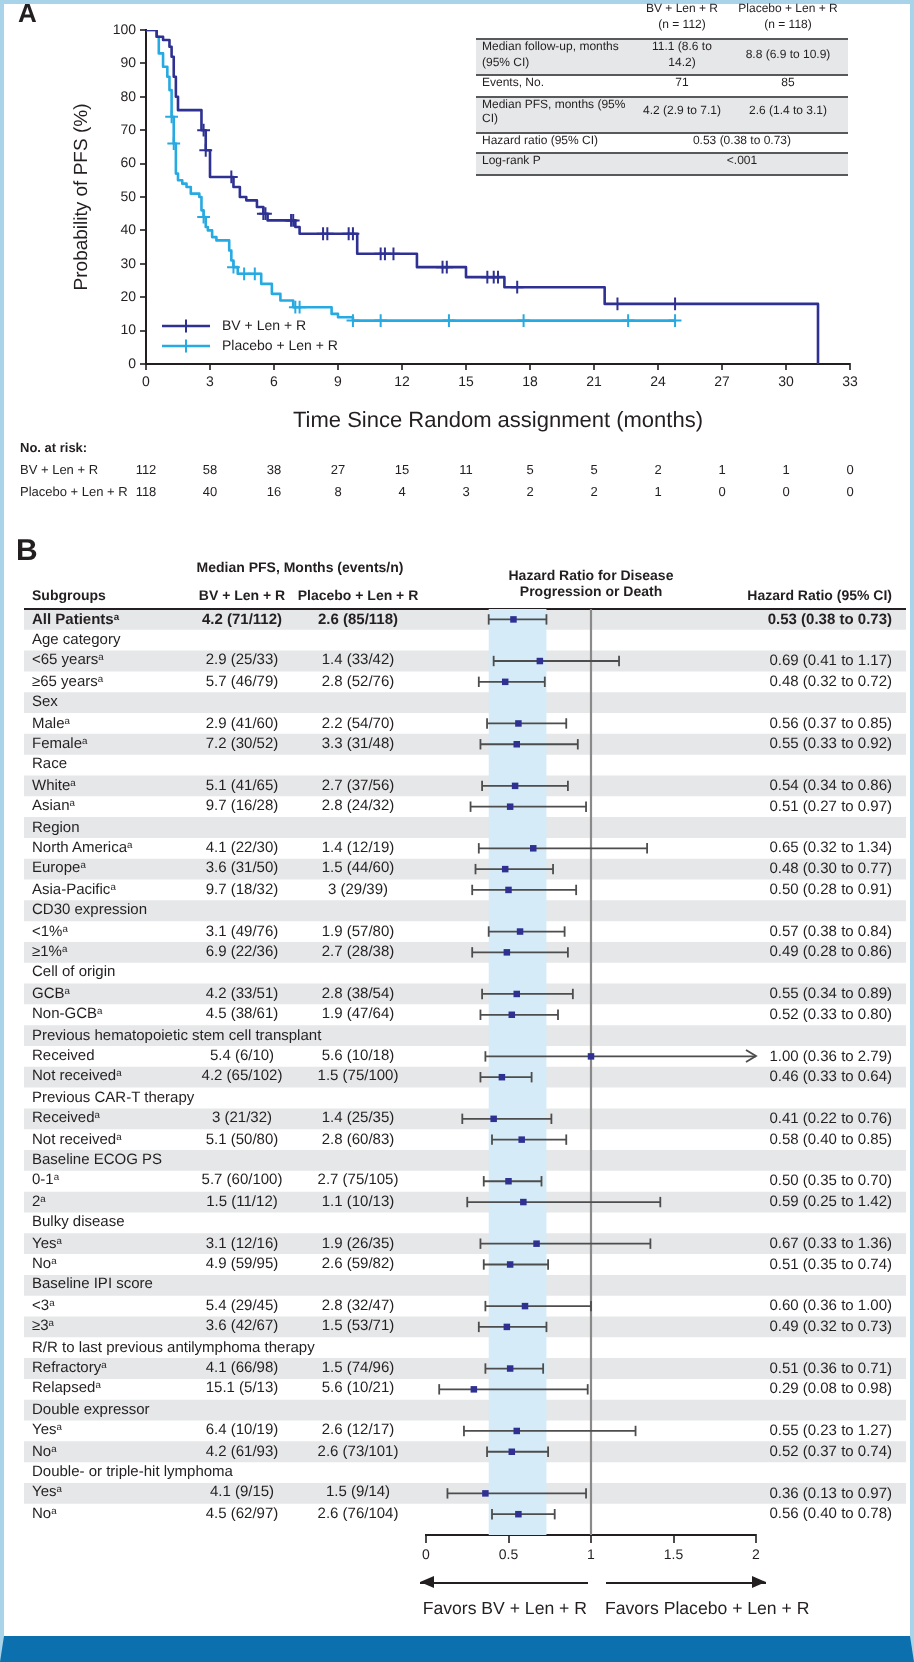 The image size is (914, 1662). What do you see at coordinates (27, 15) in the screenshot?
I see `text: A` at bounding box center [27, 15].